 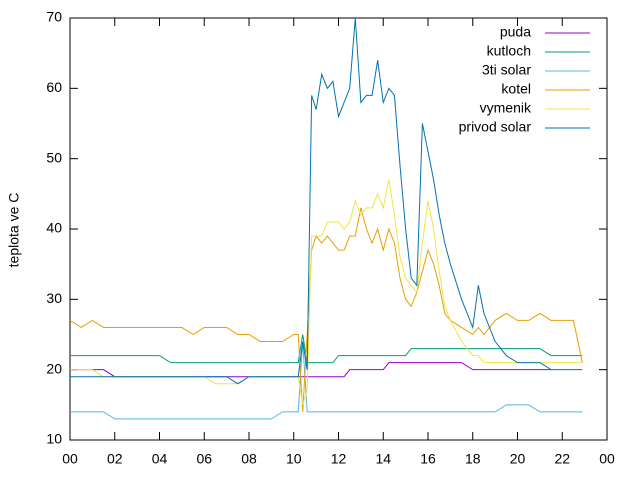 I want to click on x-tick-label: 12, so click(x=339, y=459).